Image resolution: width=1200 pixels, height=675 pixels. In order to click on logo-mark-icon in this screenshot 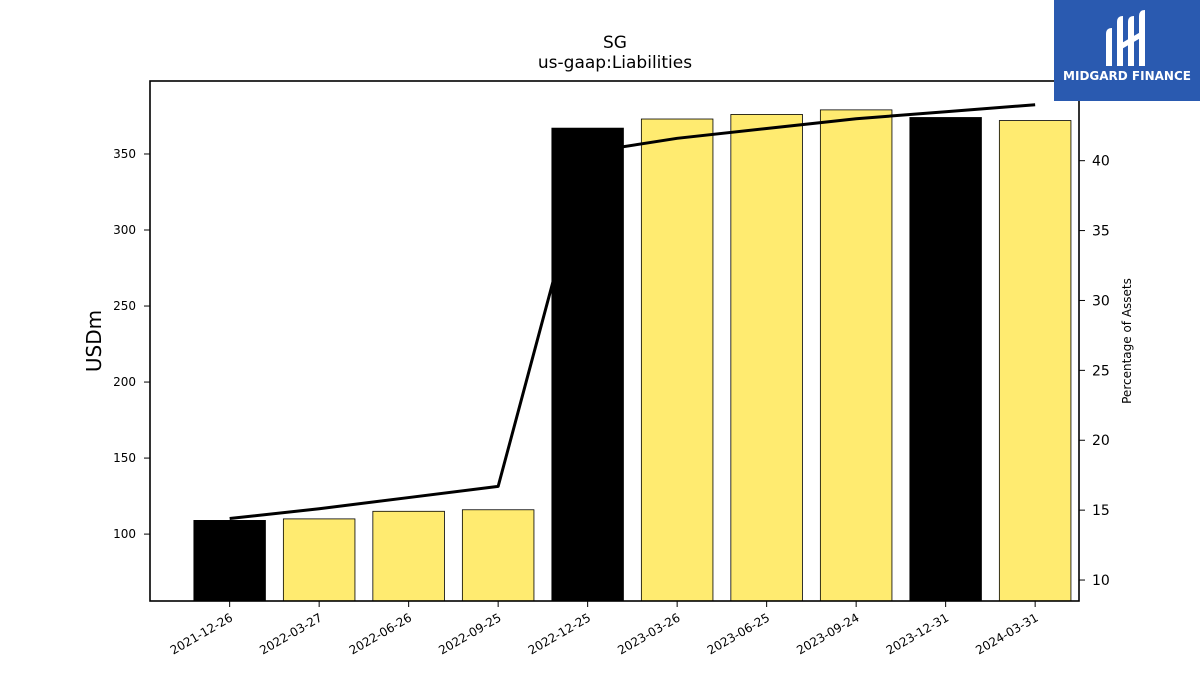, I will do `click(1125, 38)`.